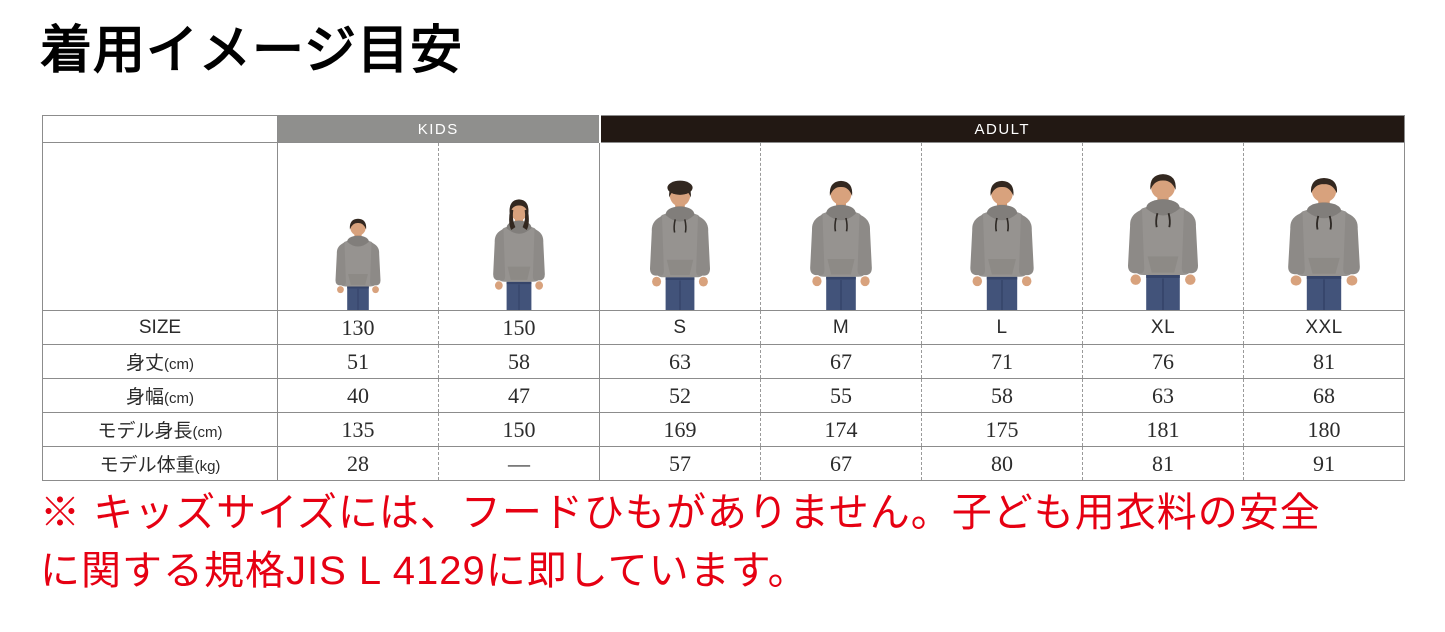 Image resolution: width=1445 pixels, height=632 pixels. I want to click on cell-height-130: 135, so click(358, 429).